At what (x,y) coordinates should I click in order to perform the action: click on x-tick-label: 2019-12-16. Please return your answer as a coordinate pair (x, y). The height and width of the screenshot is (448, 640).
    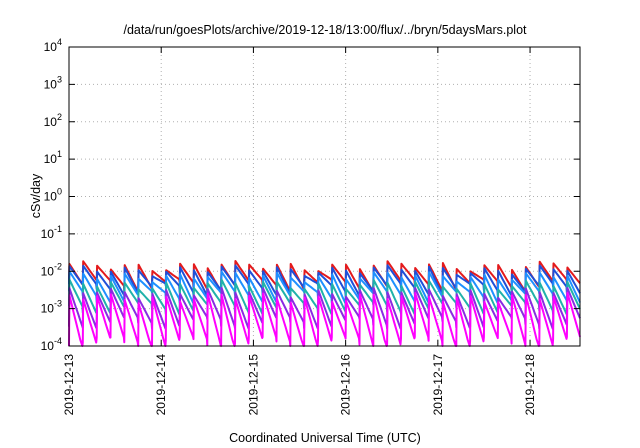
    Looking at the image, I should click on (346, 385).